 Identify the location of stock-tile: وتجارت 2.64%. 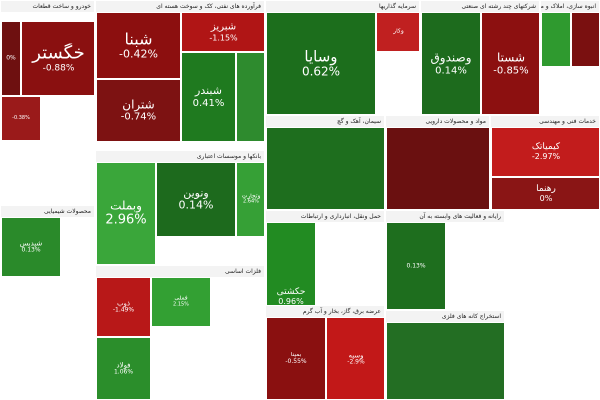
(250, 199).